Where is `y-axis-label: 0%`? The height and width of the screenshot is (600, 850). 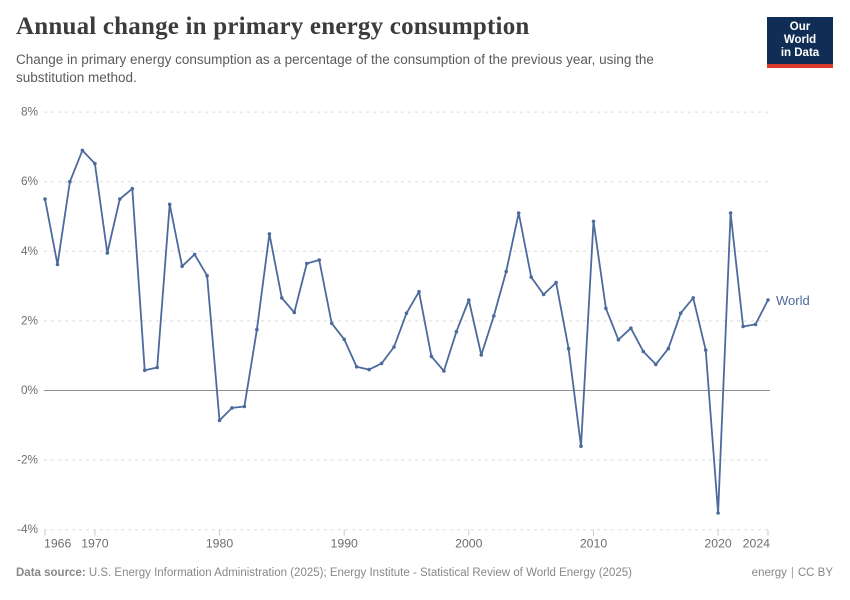 y-axis-label: 0% is located at coordinates (30, 390).